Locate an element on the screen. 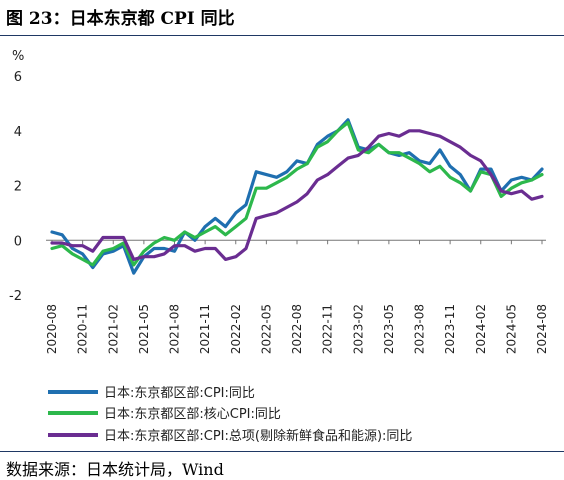  x-tick-label: 2023-05 is located at coordinates (389, 329).